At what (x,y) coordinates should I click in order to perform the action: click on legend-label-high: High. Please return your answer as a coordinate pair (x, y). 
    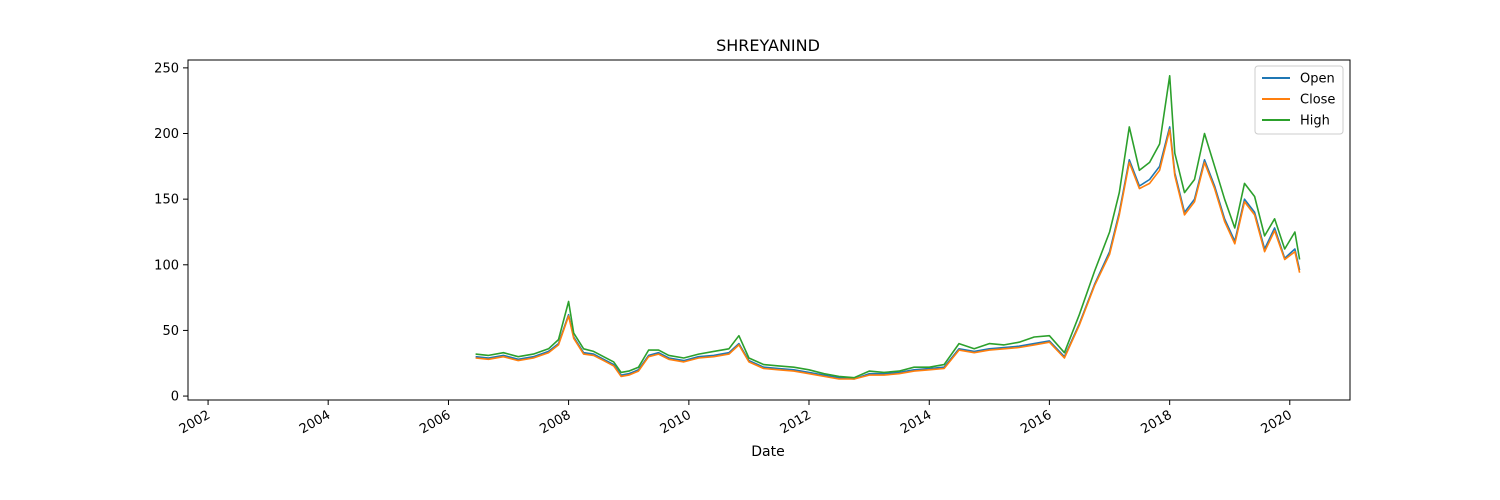
    Looking at the image, I should click on (1315, 121).